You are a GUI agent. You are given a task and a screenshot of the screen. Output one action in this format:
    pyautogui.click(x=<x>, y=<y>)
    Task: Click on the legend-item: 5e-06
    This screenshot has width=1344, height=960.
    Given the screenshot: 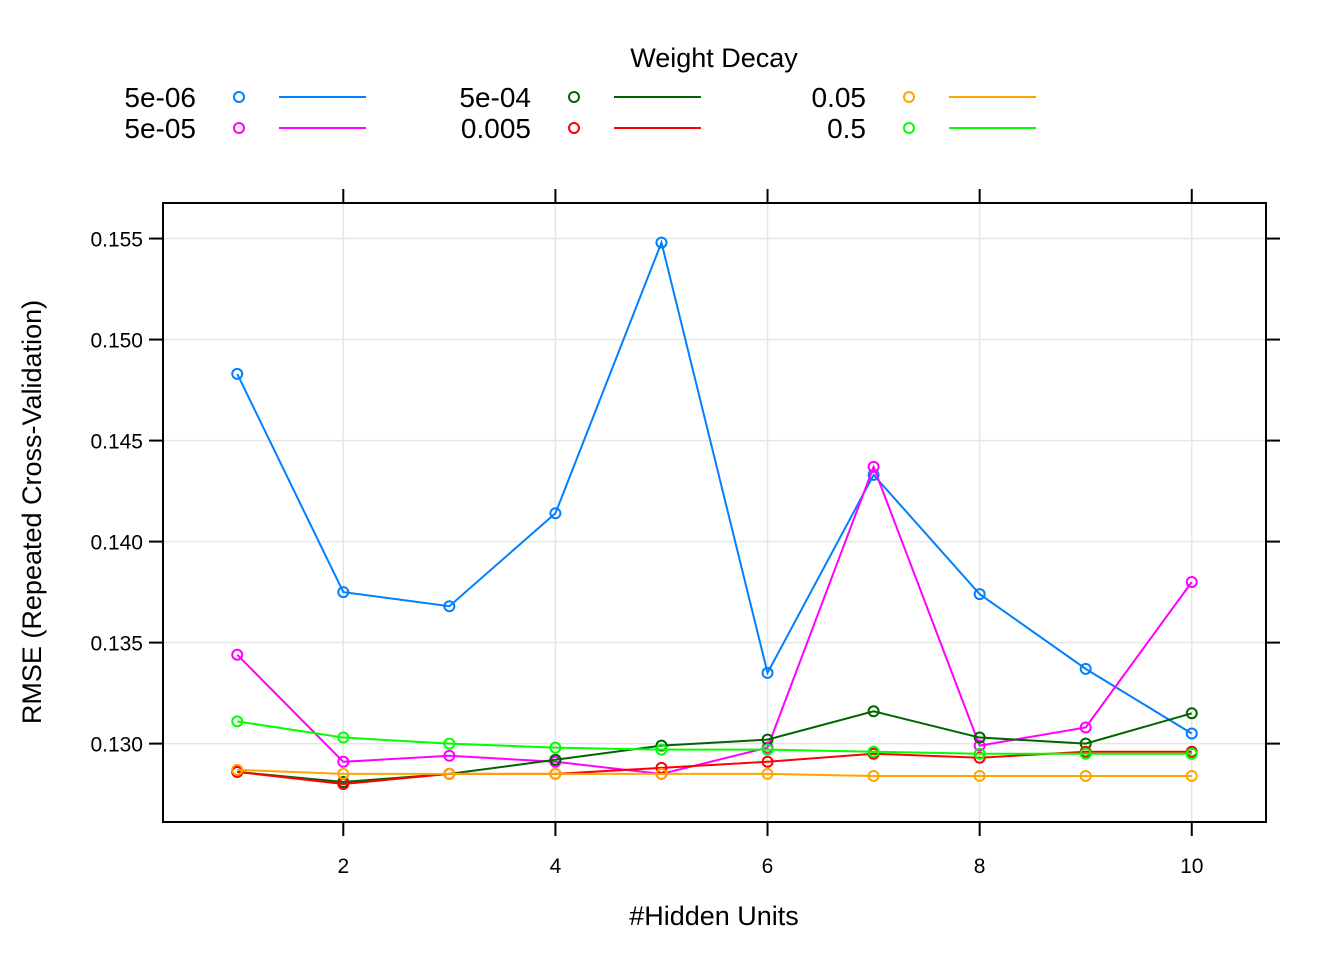 What is the action you would take?
    pyautogui.click(x=245, y=97)
    